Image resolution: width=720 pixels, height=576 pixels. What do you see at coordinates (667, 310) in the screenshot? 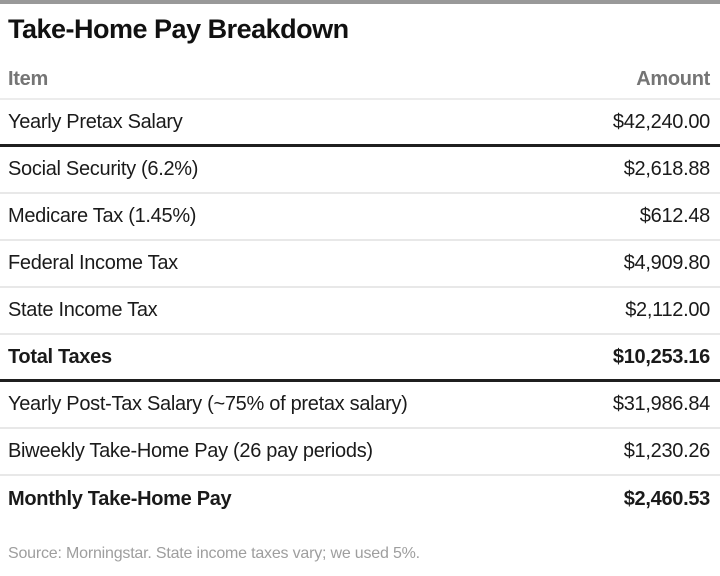
I see `row-amount-value: $2,112.00` at bounding box center [667, 310].